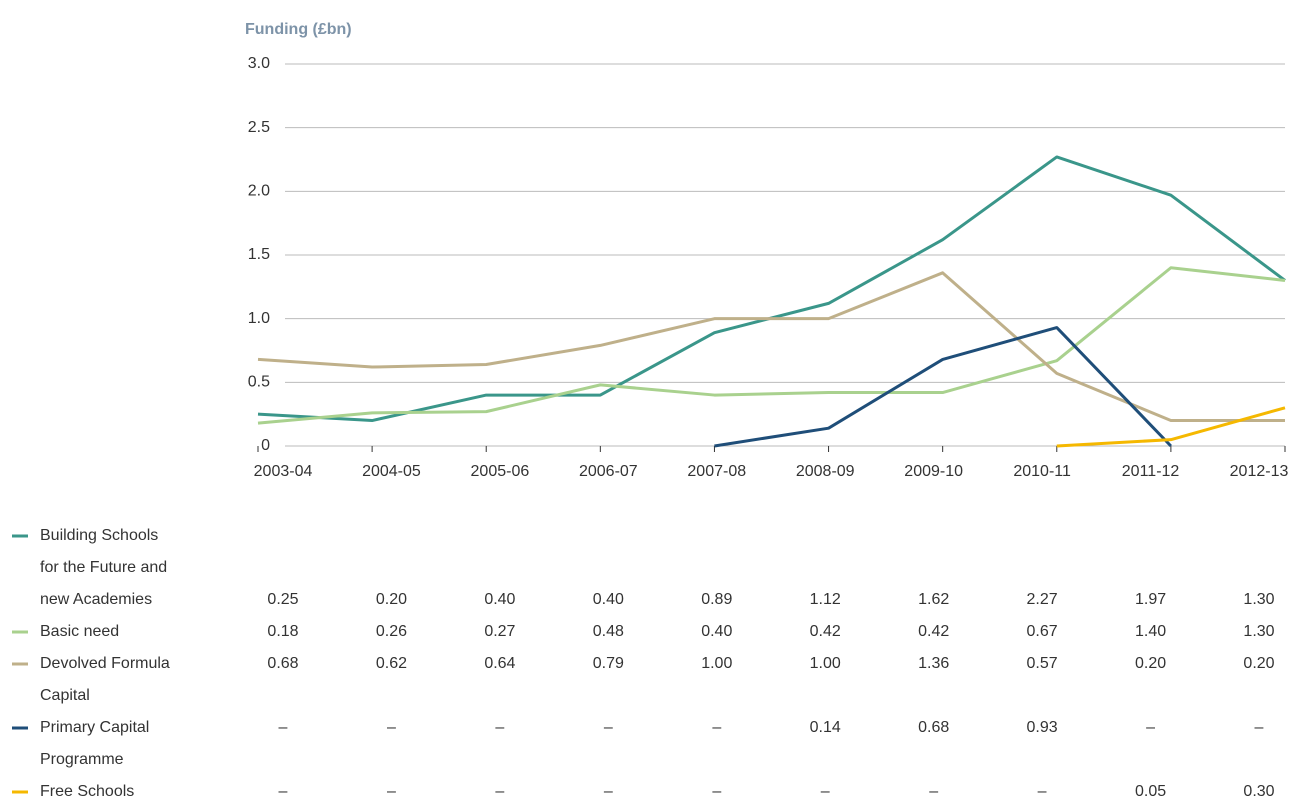  Describe the element at coordinates (79, 631) in the screenshot. I see `legend-label: Basic need` at that location.